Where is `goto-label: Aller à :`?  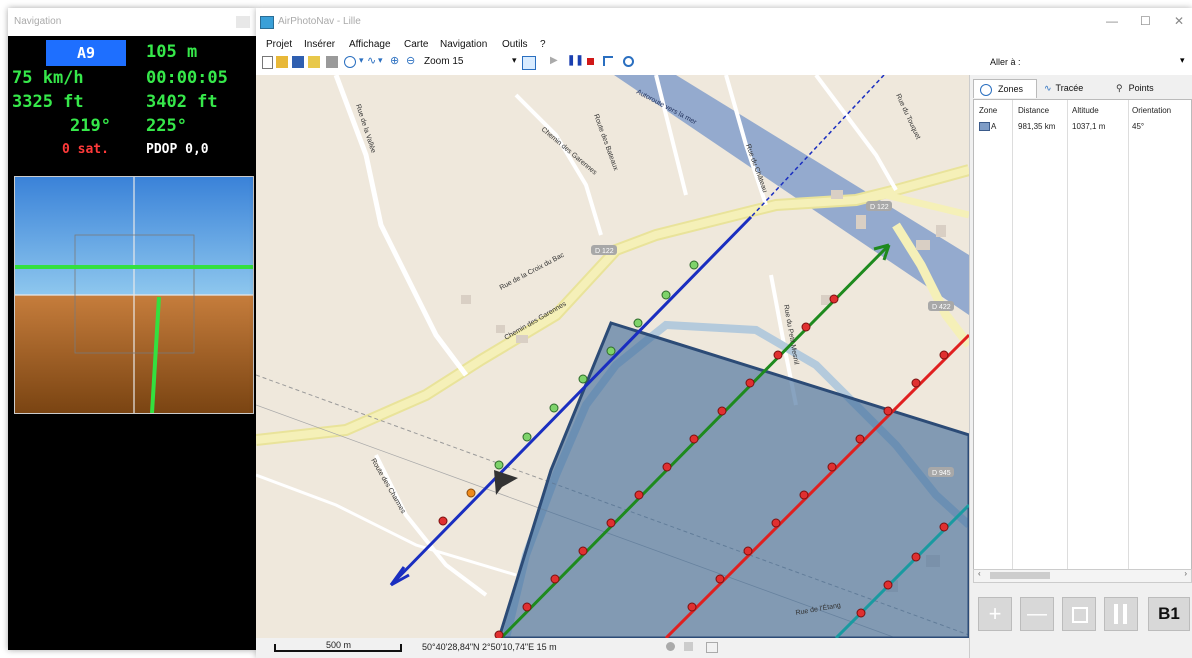
goto-label: Aller à : is located at coordinates (1005, 62).